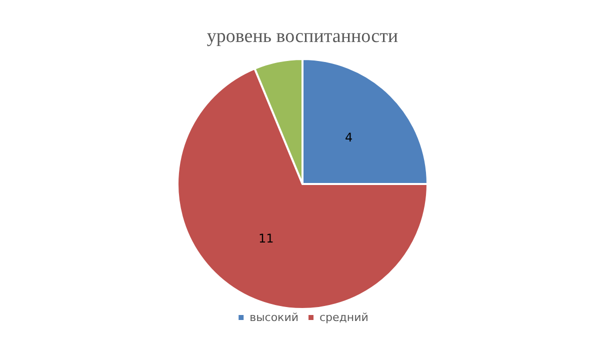  I want to click on data-label: 11, so click(266, 238).